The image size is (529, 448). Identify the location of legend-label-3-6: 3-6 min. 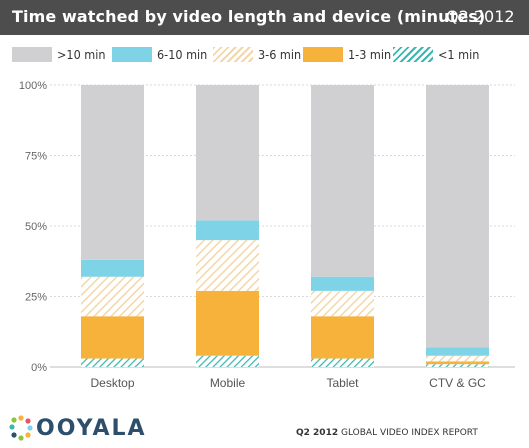
(280, 54).